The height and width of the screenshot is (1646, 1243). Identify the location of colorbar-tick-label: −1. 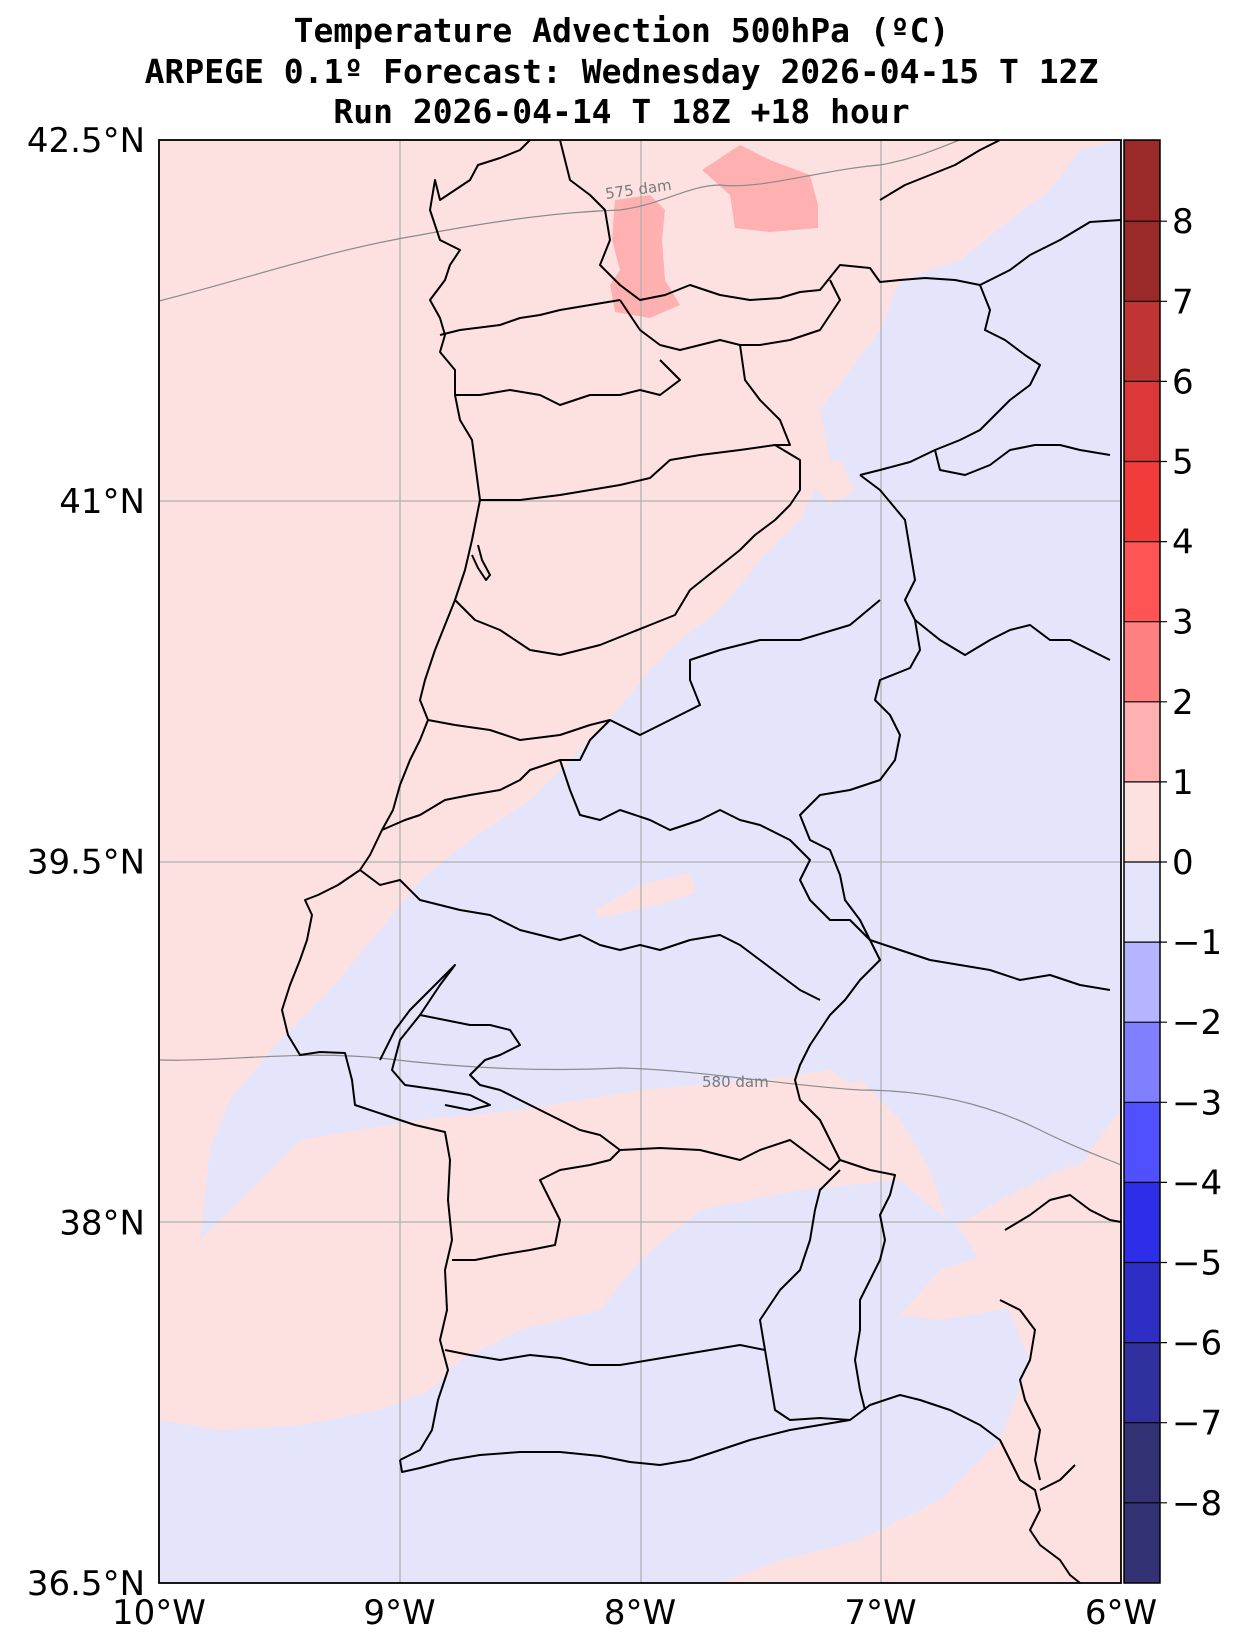
(1197, 943).